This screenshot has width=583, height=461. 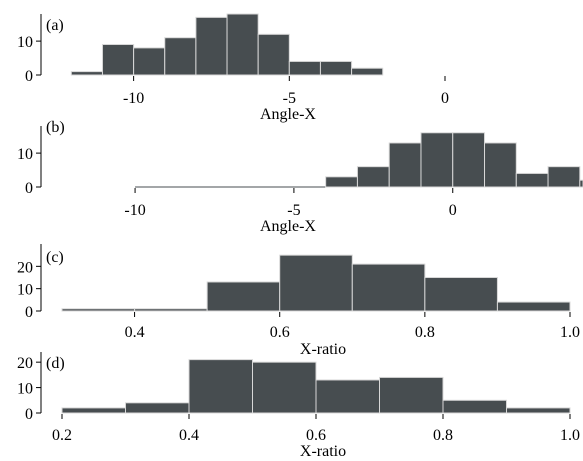 What do you see at coordinates (62, 435) in the screenshot?
I see `x-tick-label: 0.2` at bounding box center [62, 435].